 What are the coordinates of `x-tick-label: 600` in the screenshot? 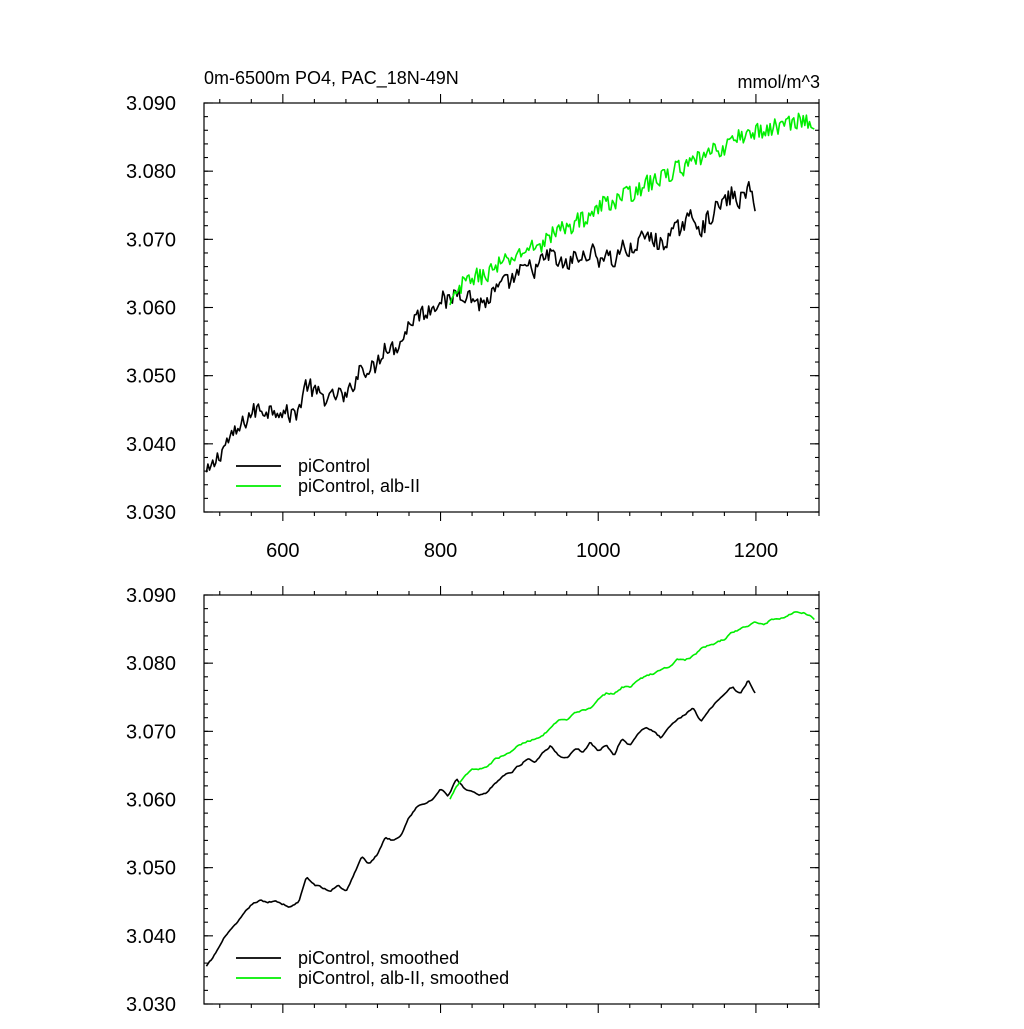 It's located at (282, 551).